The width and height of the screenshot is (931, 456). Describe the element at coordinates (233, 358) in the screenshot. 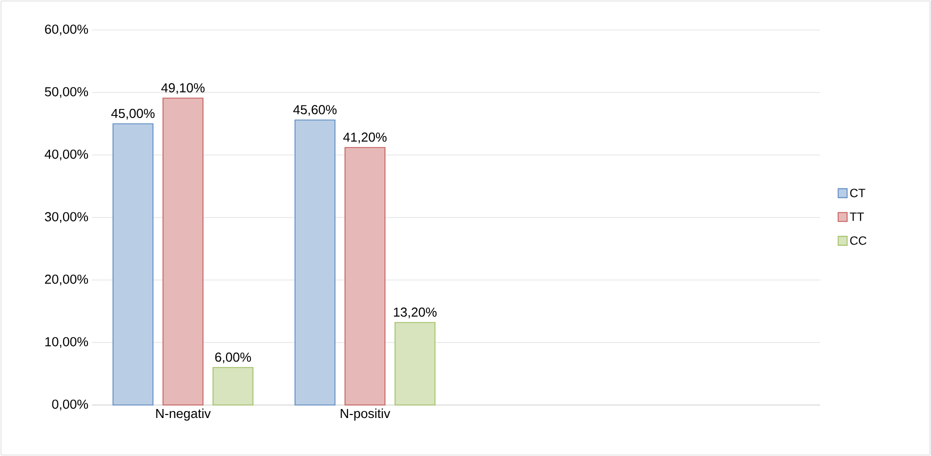

I see `data-label: 6,00%` at that location.